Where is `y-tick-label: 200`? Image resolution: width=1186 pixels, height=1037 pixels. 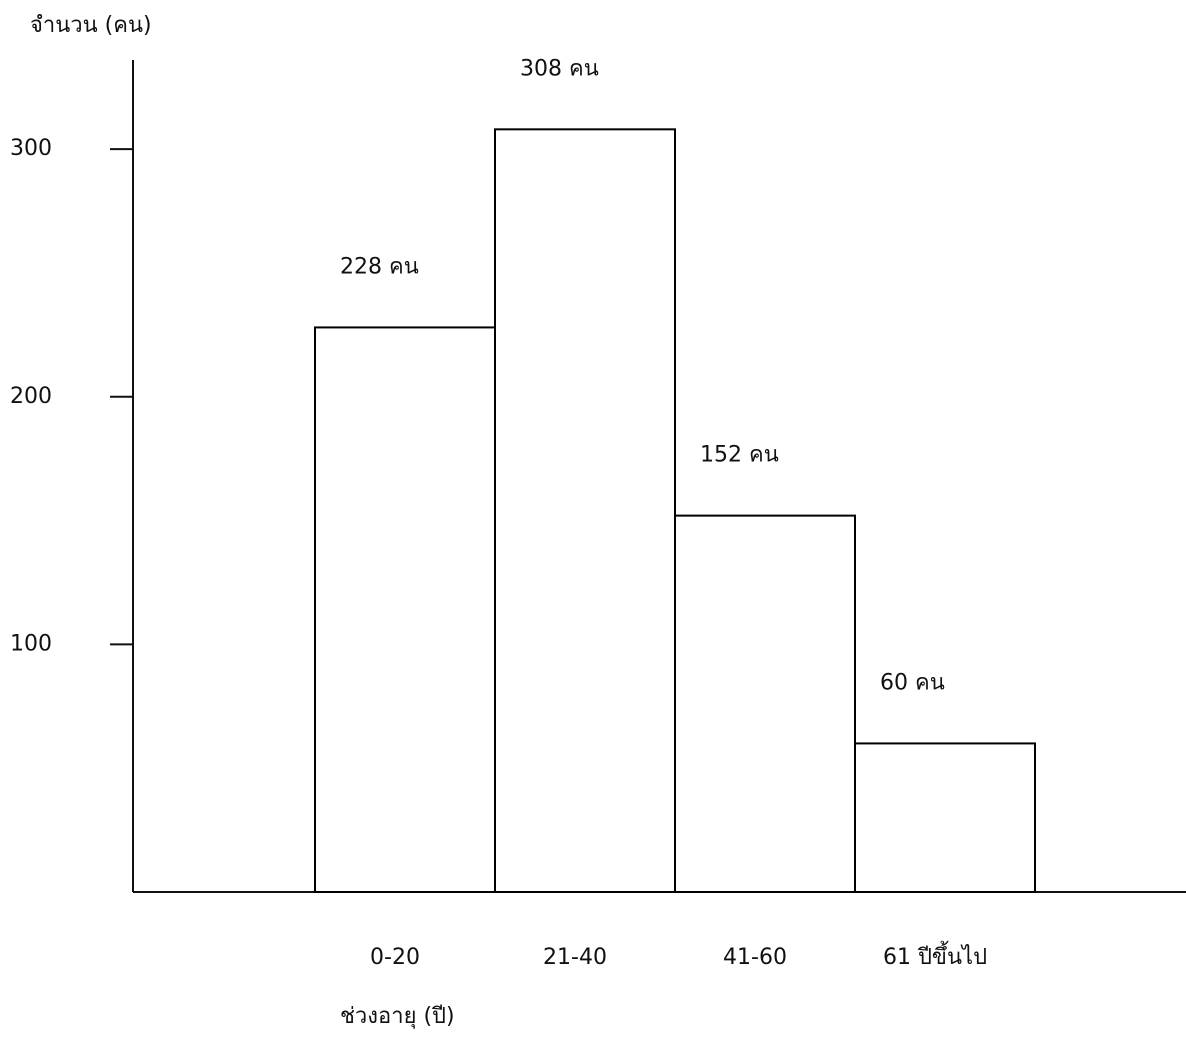 y-tick-label: 200 is located at coordinates (31, 396).